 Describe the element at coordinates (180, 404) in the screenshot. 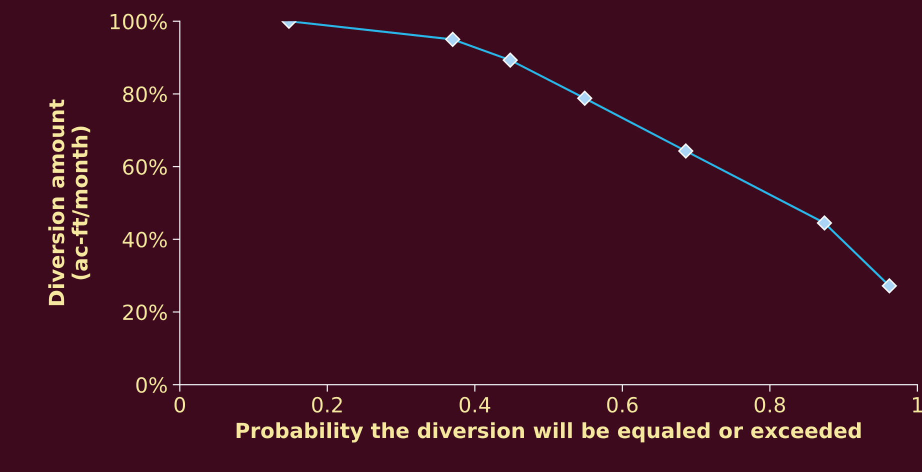

I see `x-tick-label: 0` at that location.